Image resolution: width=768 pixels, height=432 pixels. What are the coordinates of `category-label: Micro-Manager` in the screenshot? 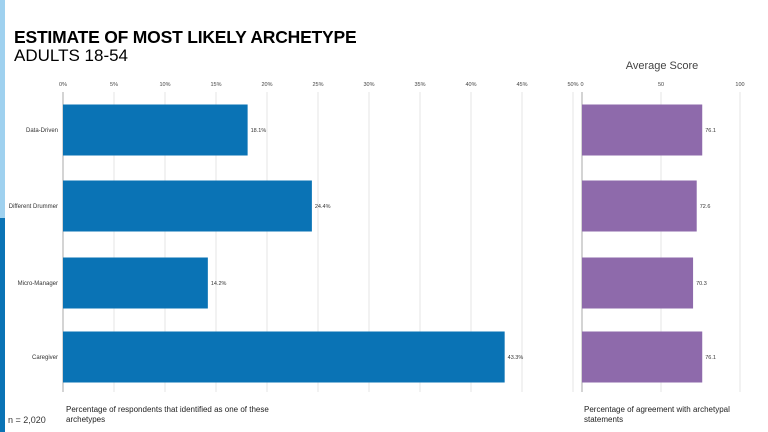 It's located at (38, 284).